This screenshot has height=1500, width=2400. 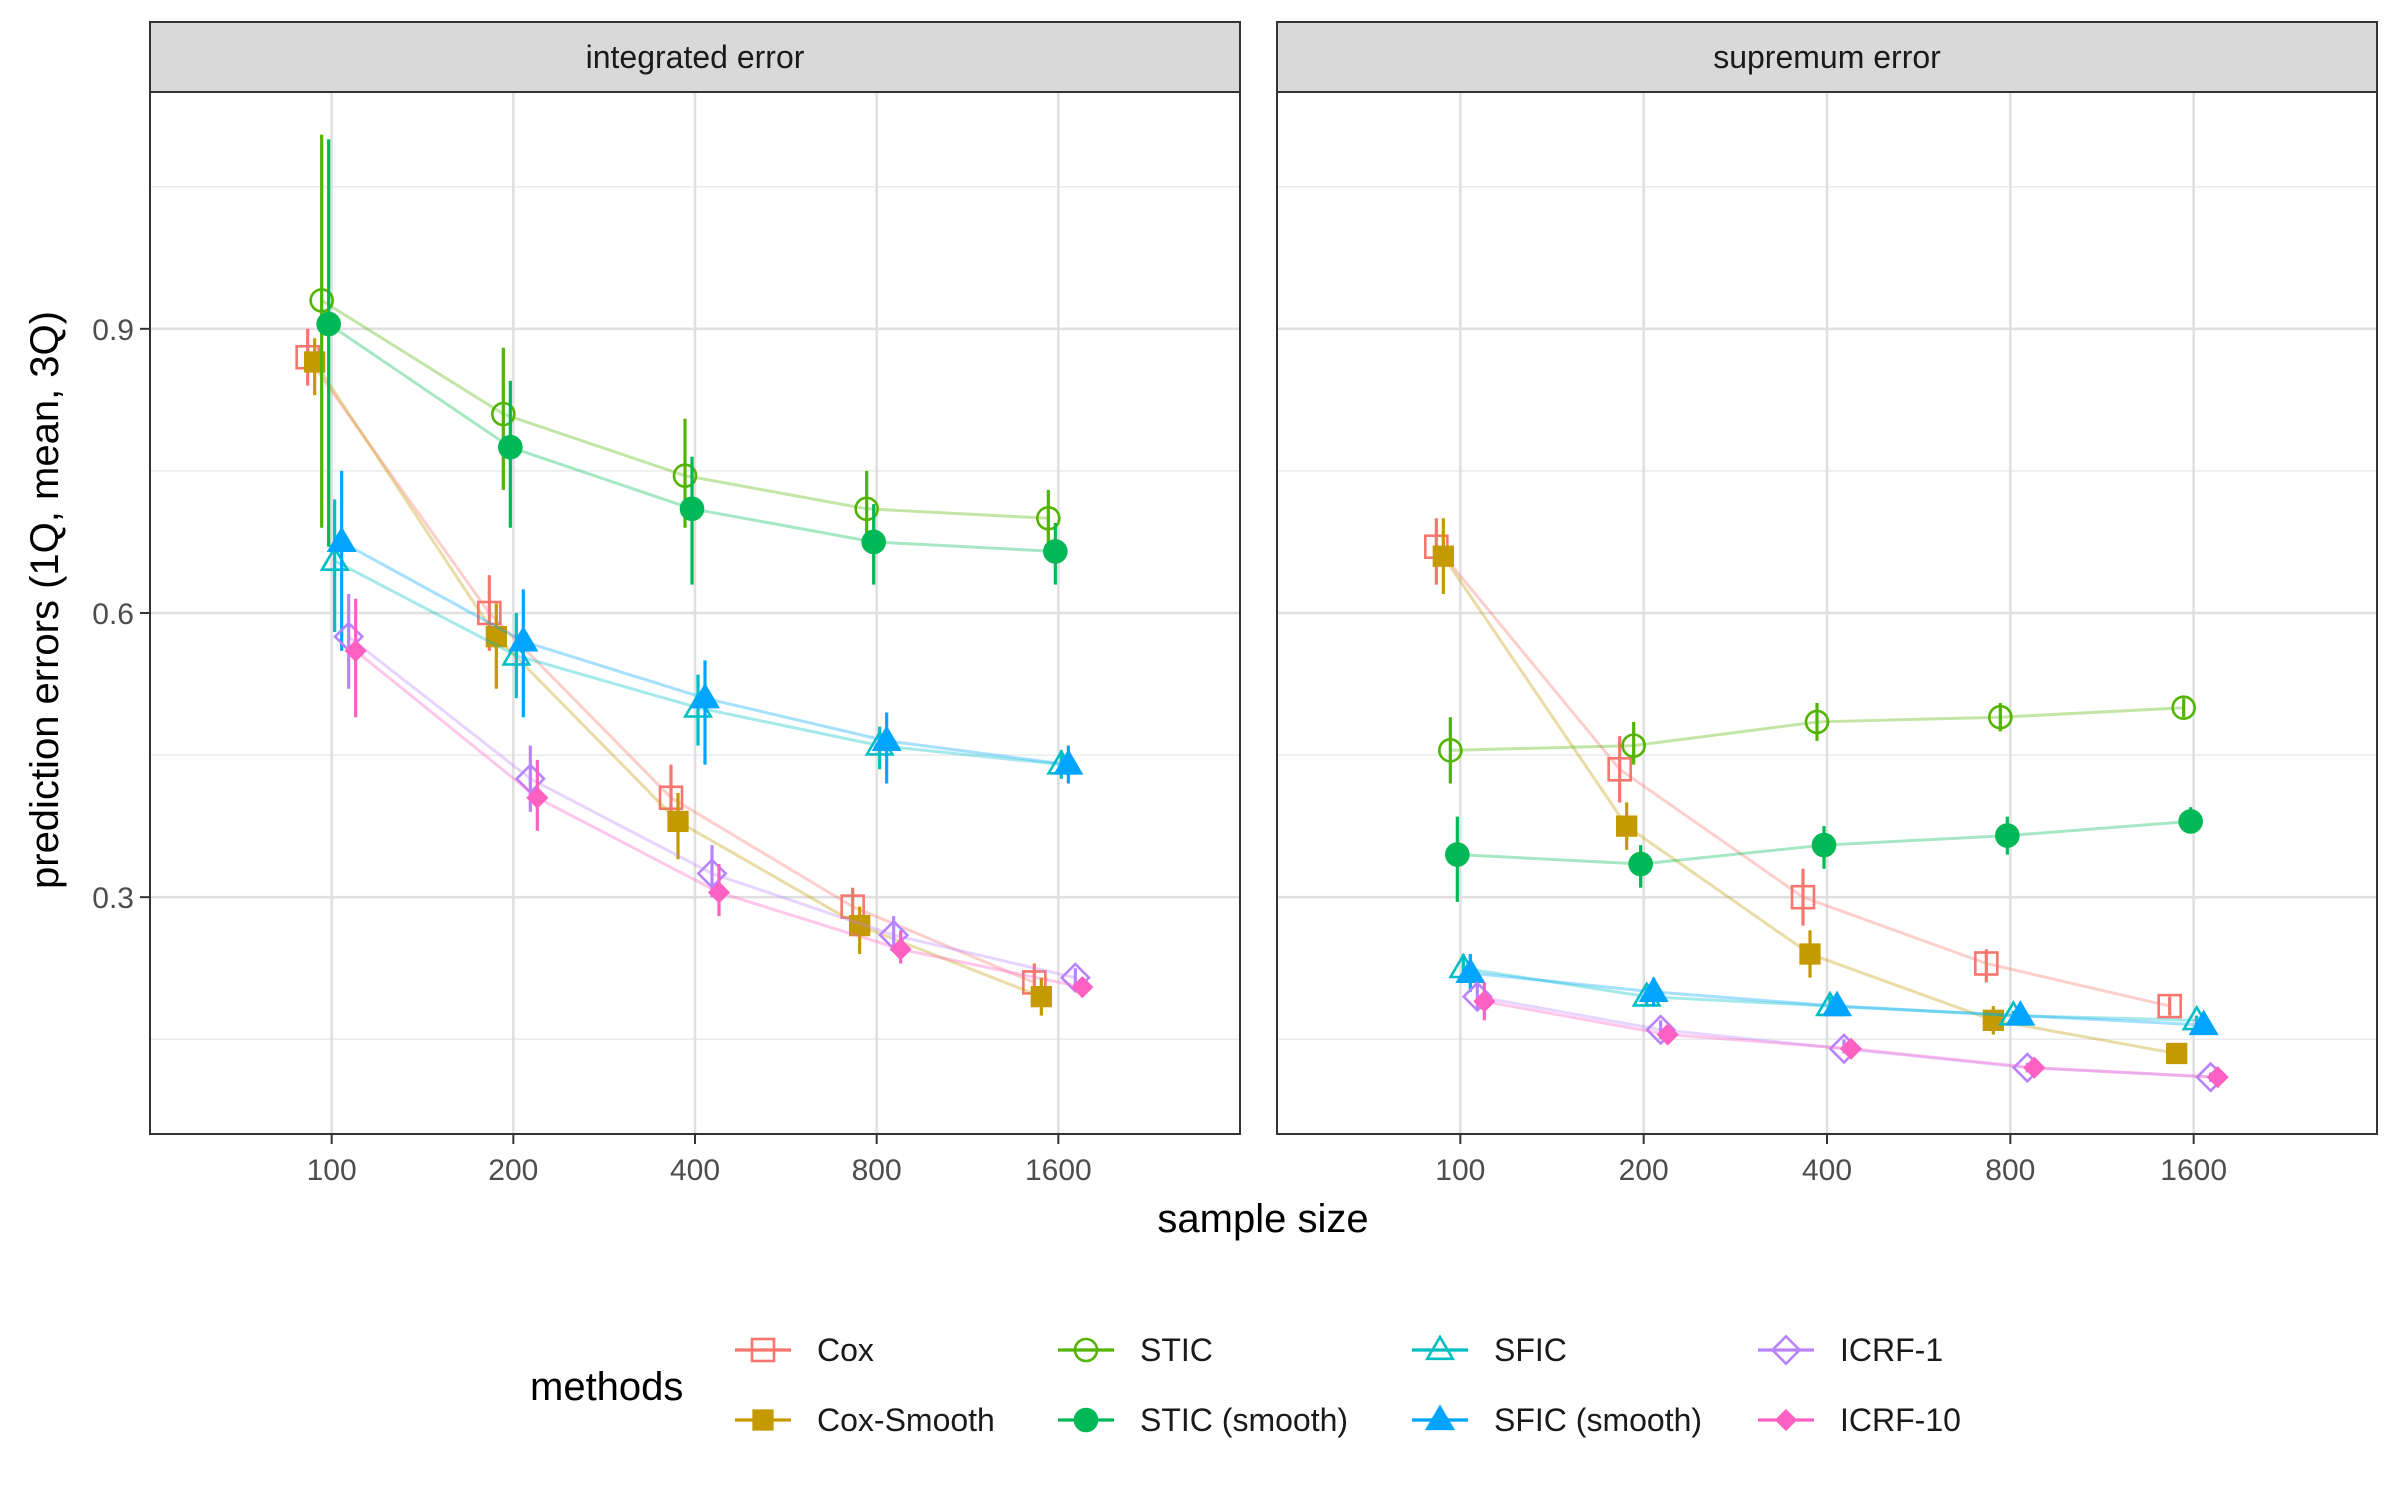 What do you see at coordinates (1135, 1350) in the screenshot?
I see `legend-item-stic: STIC` at bounding box center [1135, 1350].